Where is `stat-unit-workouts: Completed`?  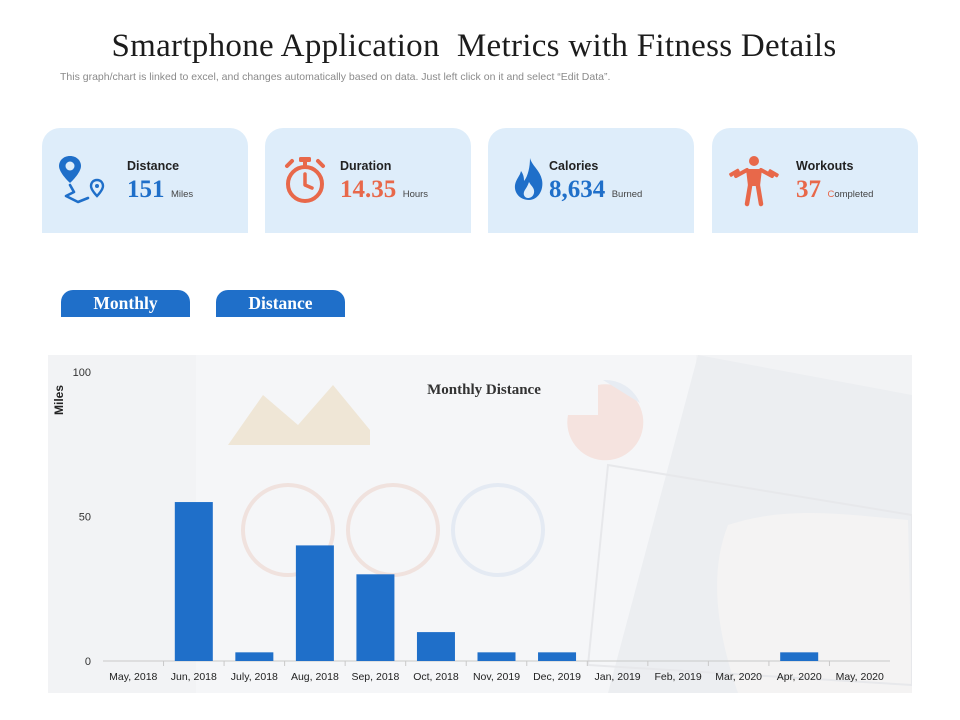
stat-unit-workouts: Completed is located at coordinates (850, 194).